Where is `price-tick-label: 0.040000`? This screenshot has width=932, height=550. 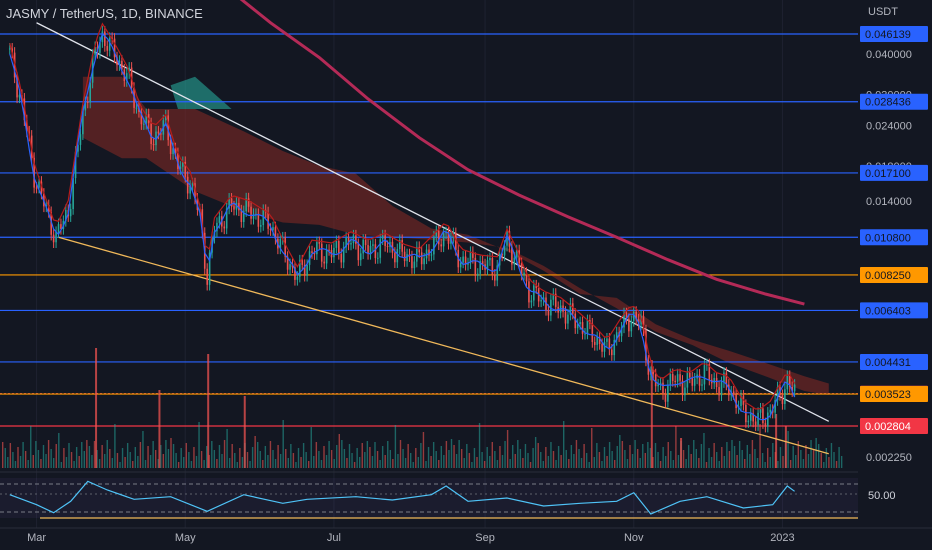
price-tick-label: 0.040000 is located at coordinates (889, 55).